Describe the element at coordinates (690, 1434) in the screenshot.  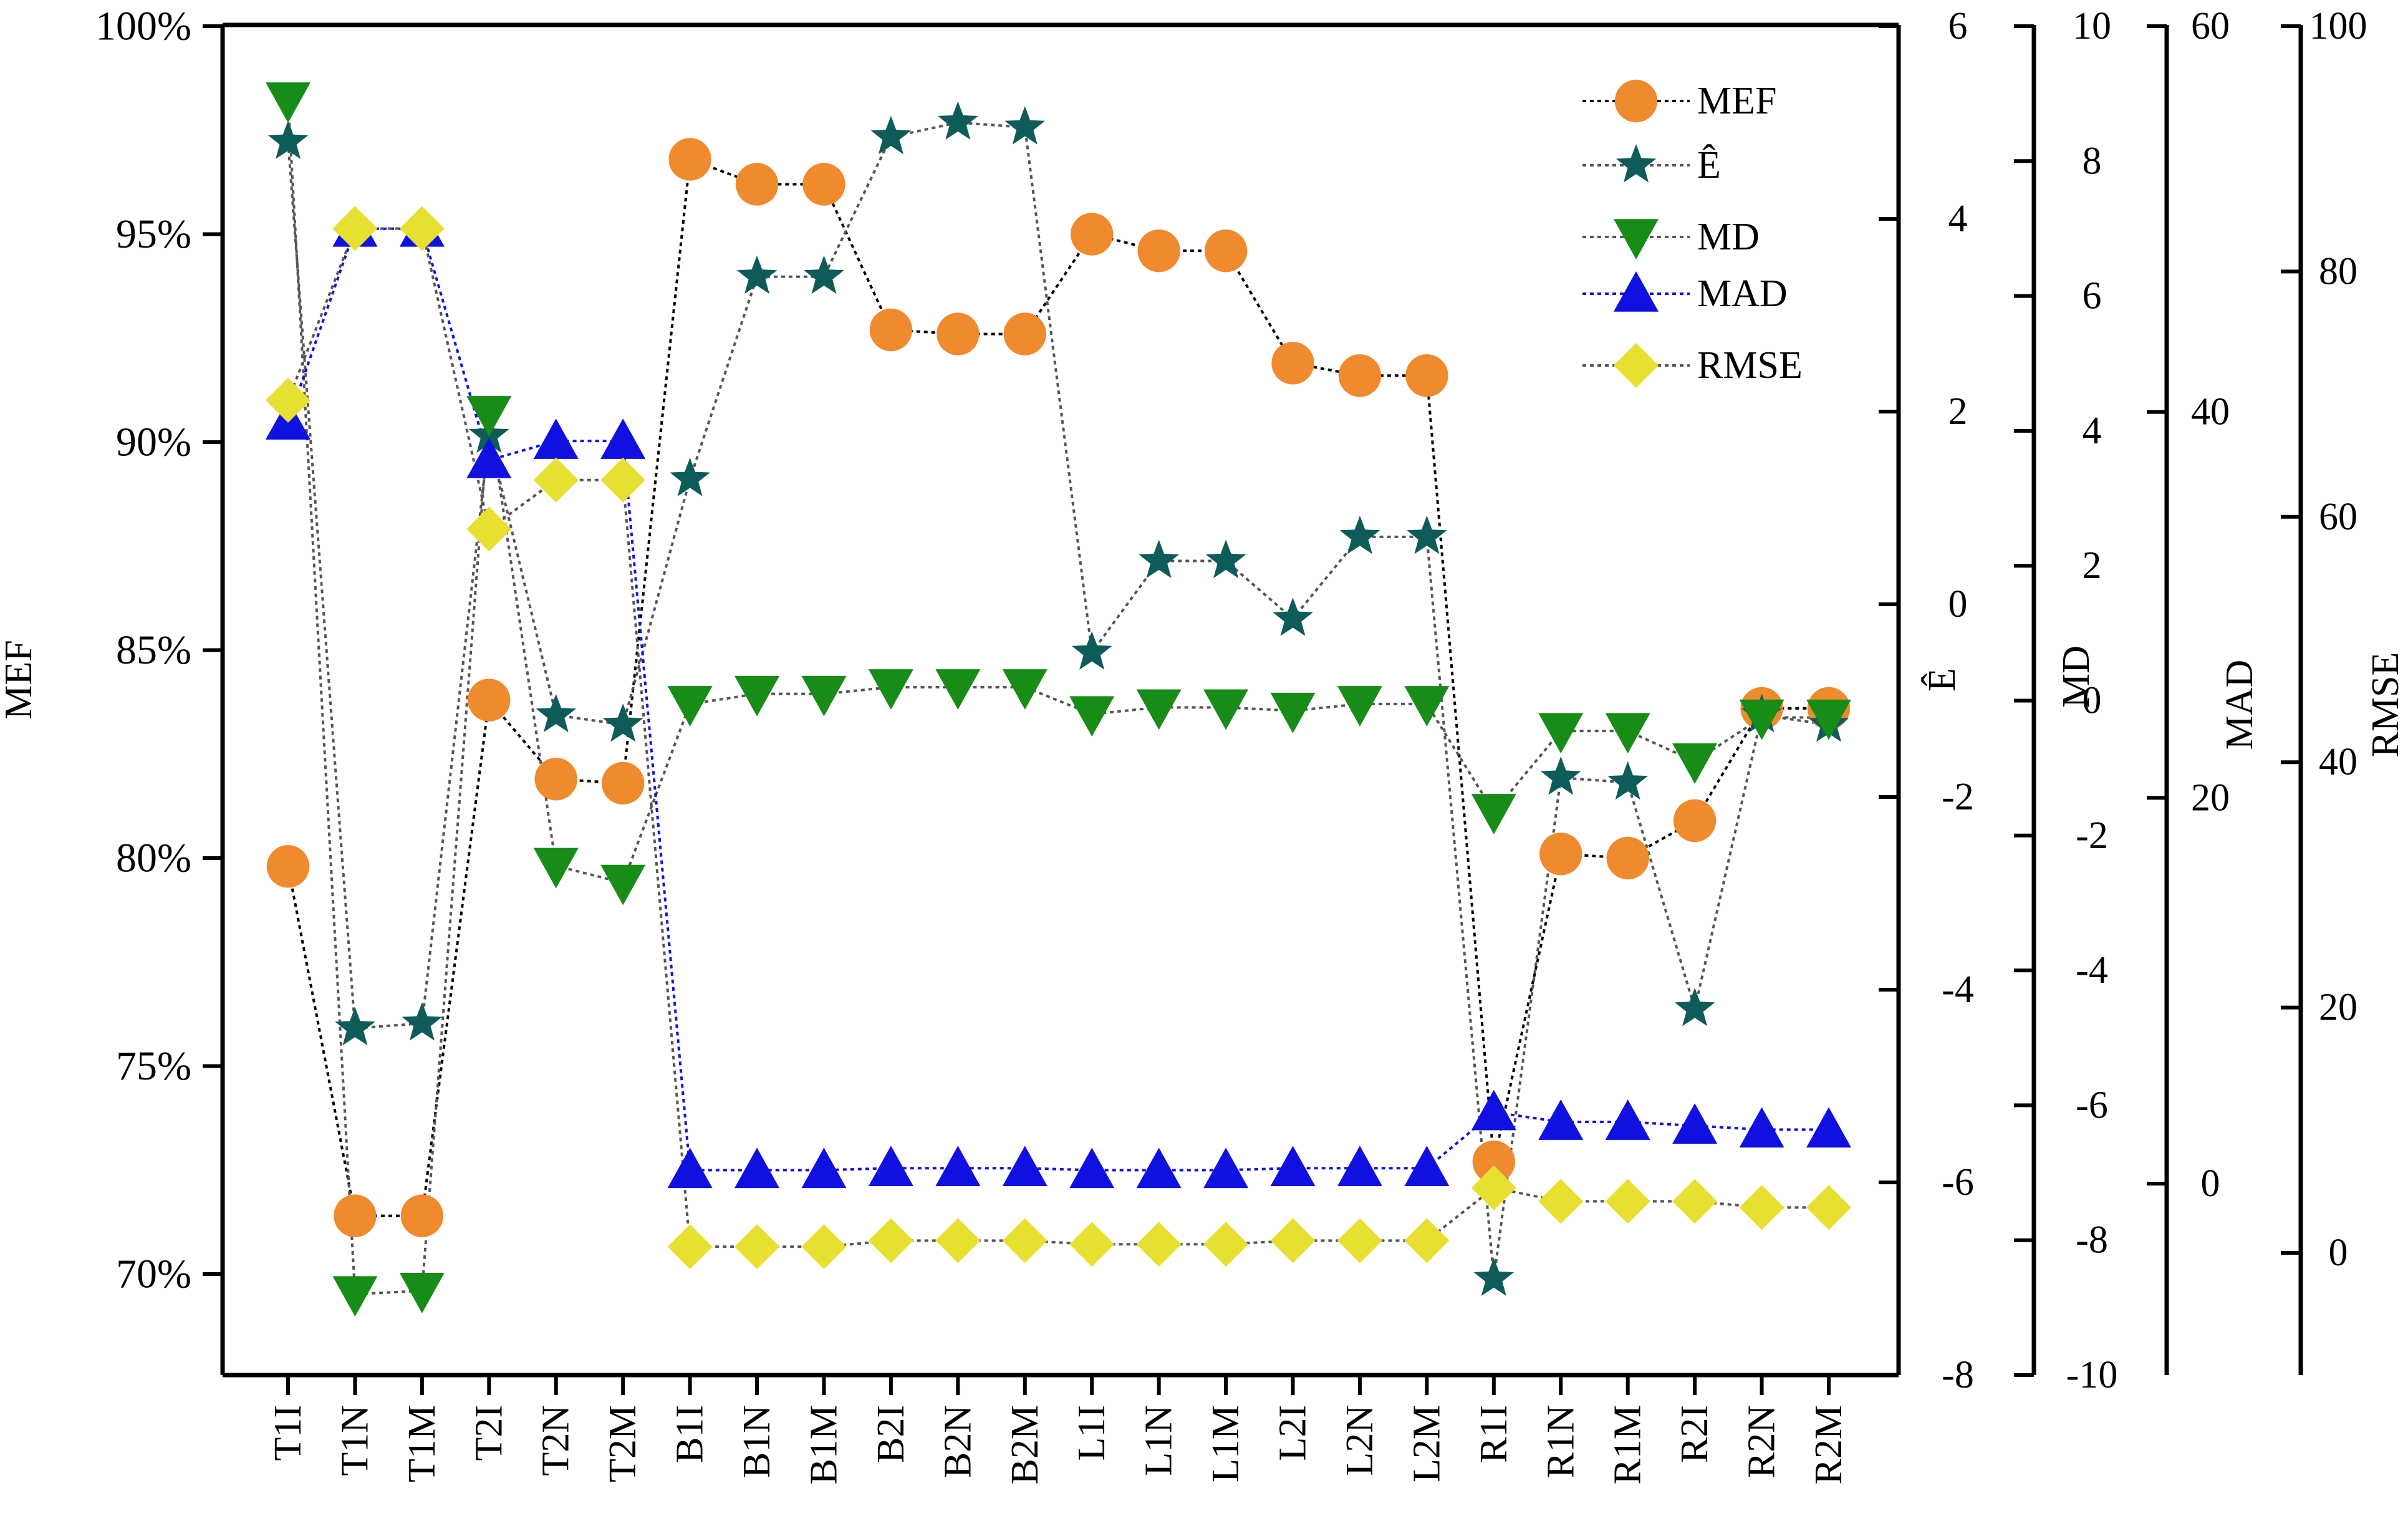
I see `x-tick-label: B1I` at that location.